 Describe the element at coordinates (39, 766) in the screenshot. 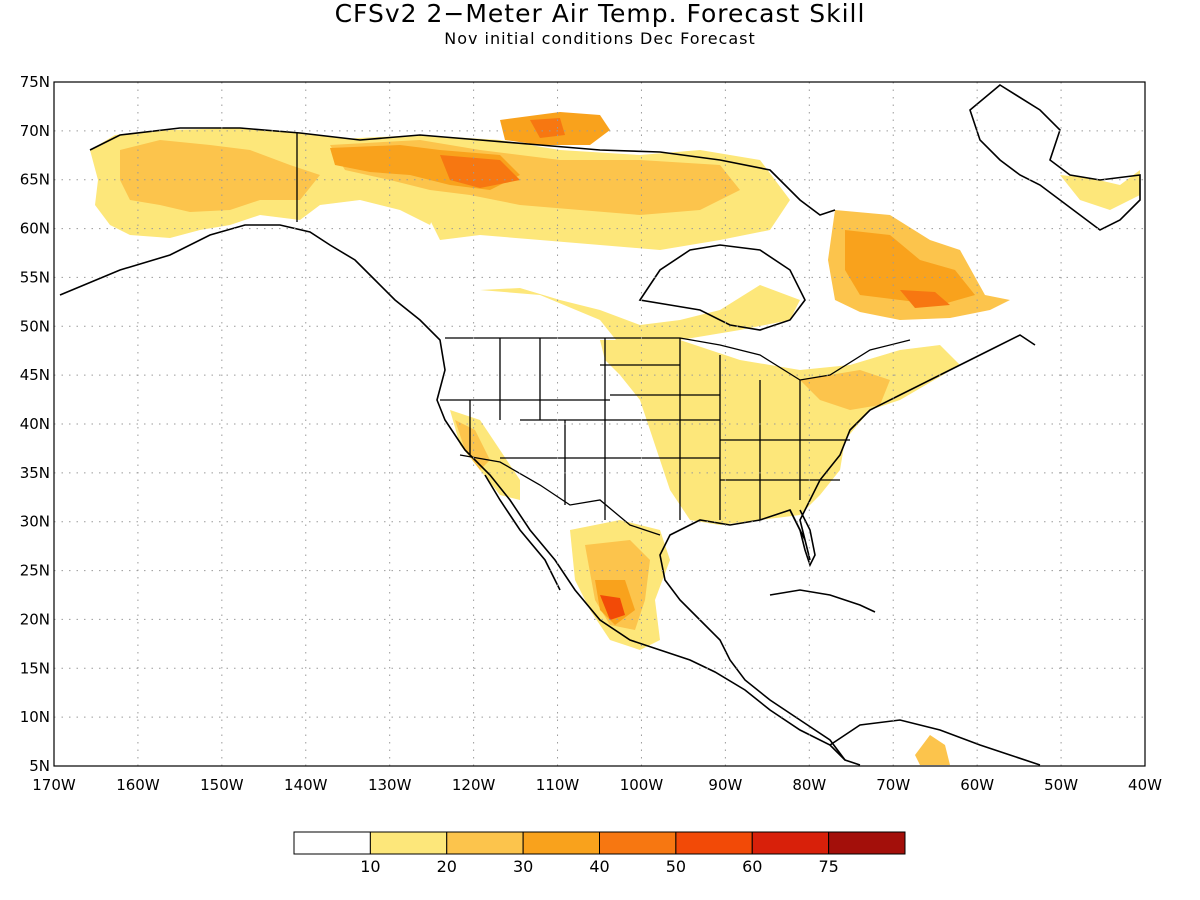

I see `lat-tick-label: 5N` at that location.